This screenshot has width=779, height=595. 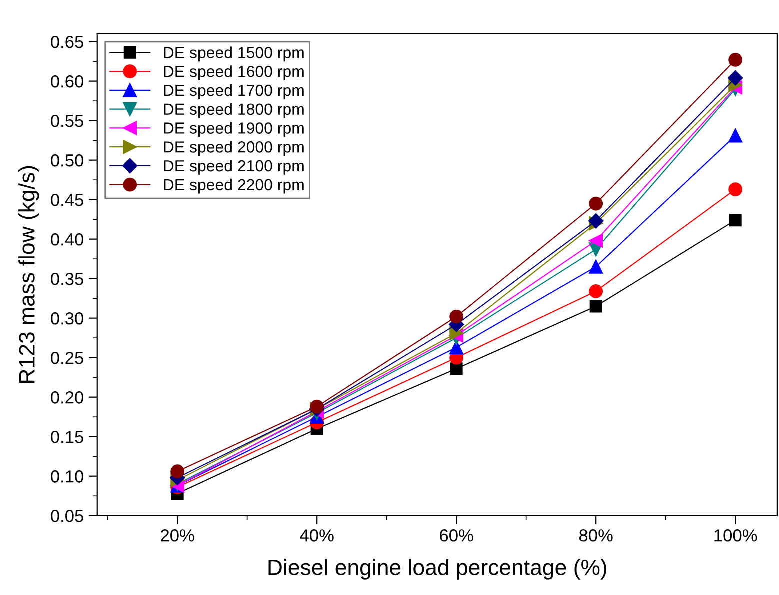 What do you see at coordinates (67, 476) in the screenshot?
I see `y-tick-label: 0.10` at bounding box center [67, 476].